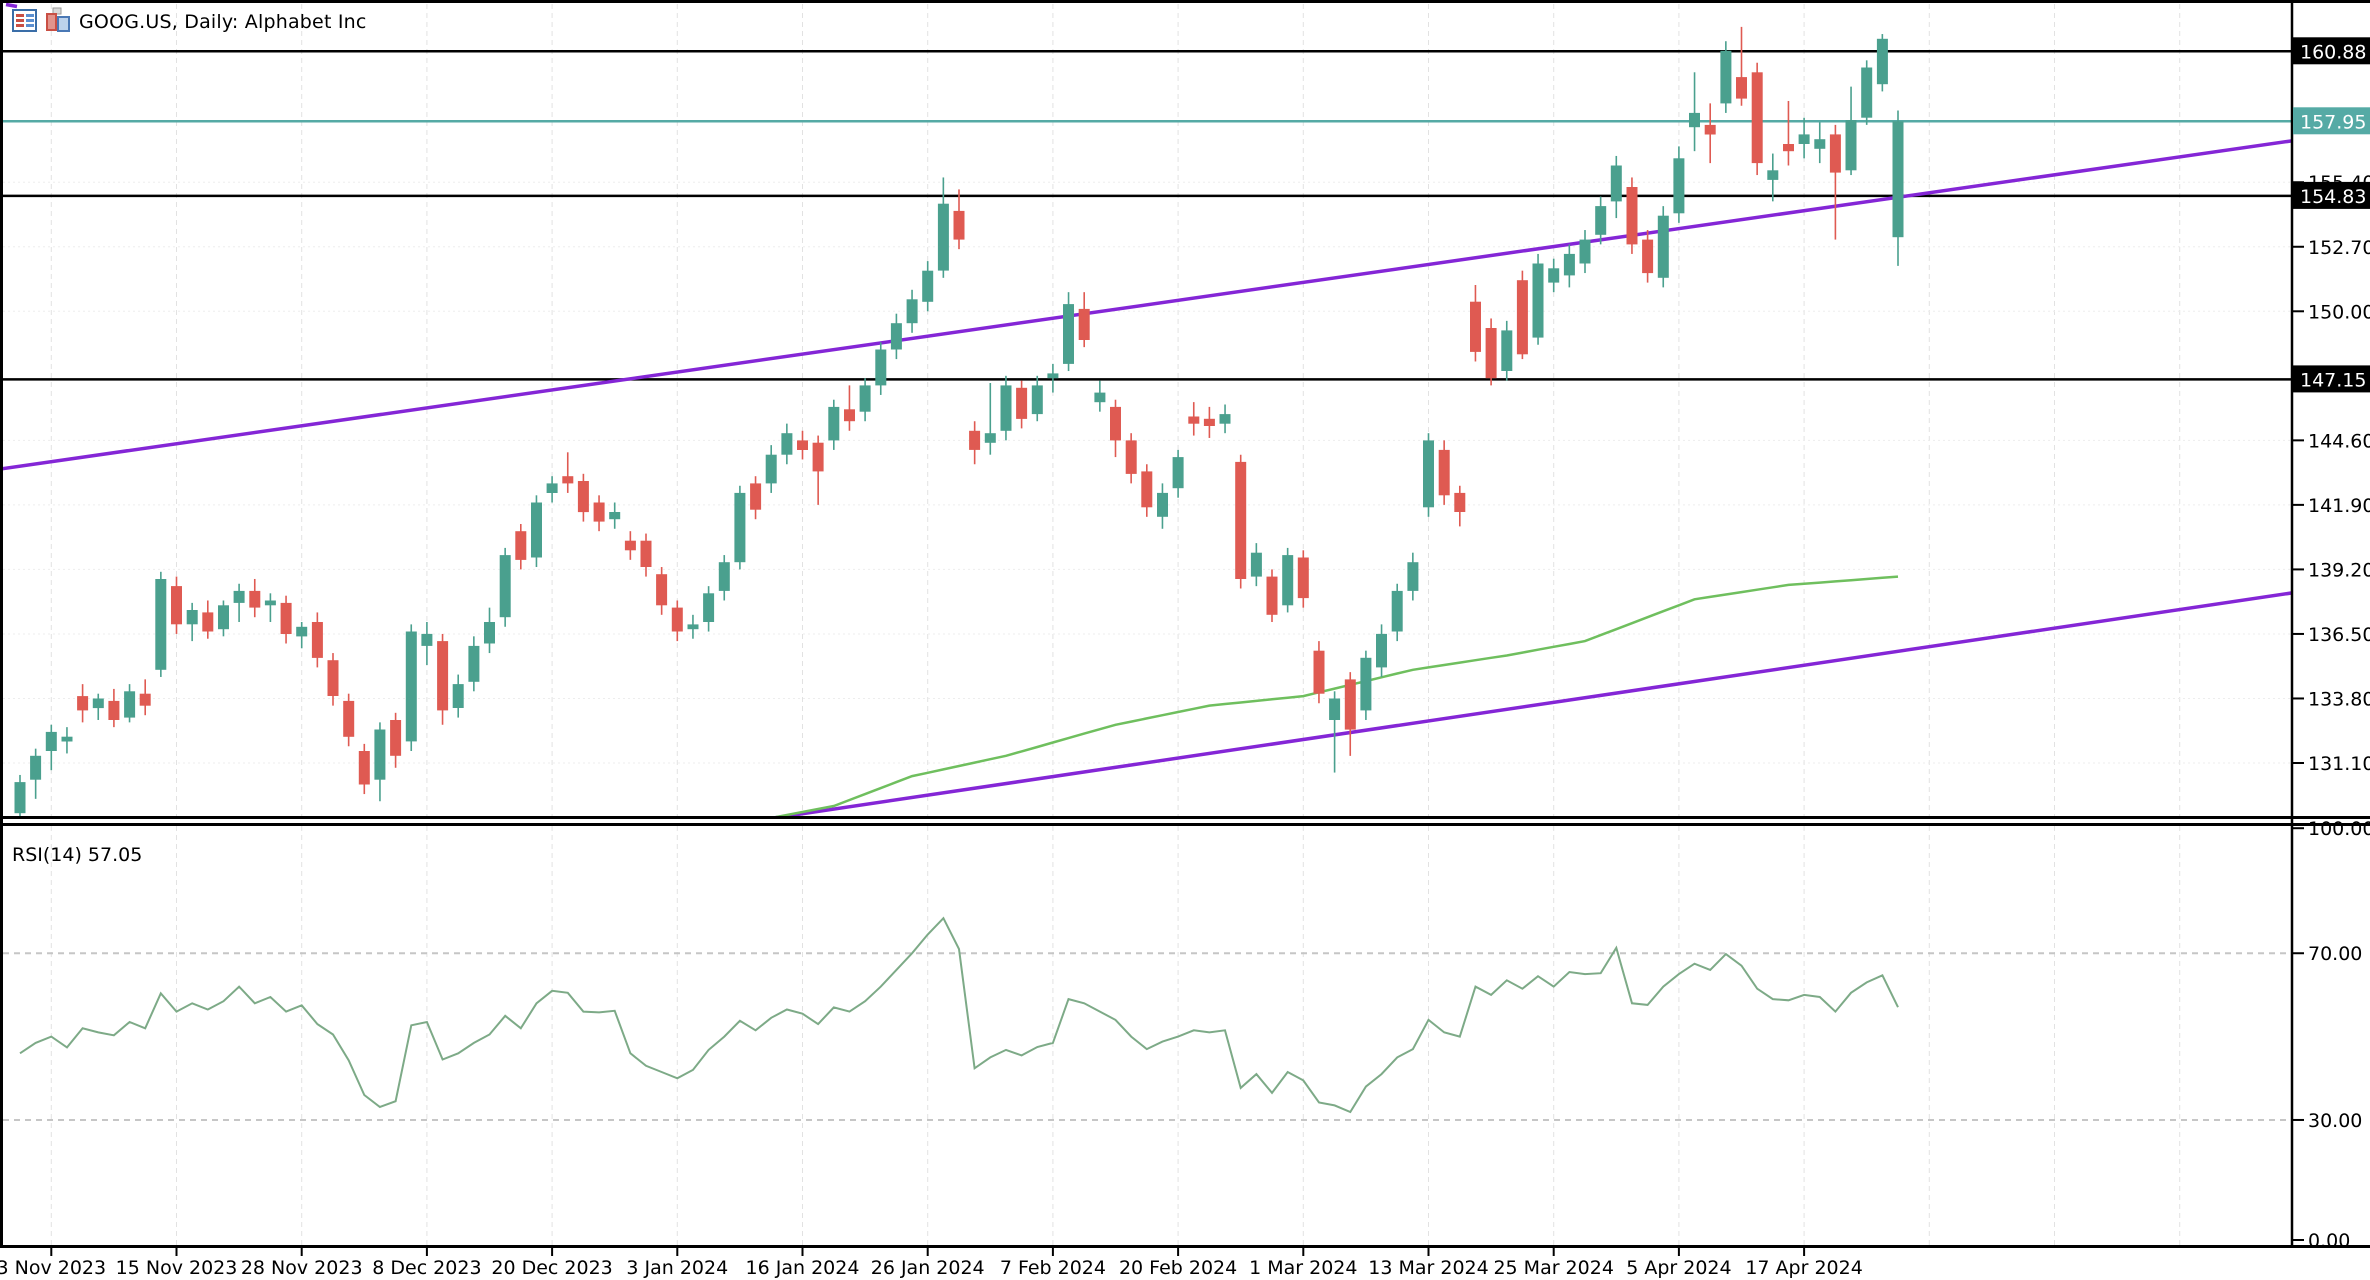  Describe the element at coordinates (58, 22) in the screenshot. I see `candlestick-chart-icon` at that location.